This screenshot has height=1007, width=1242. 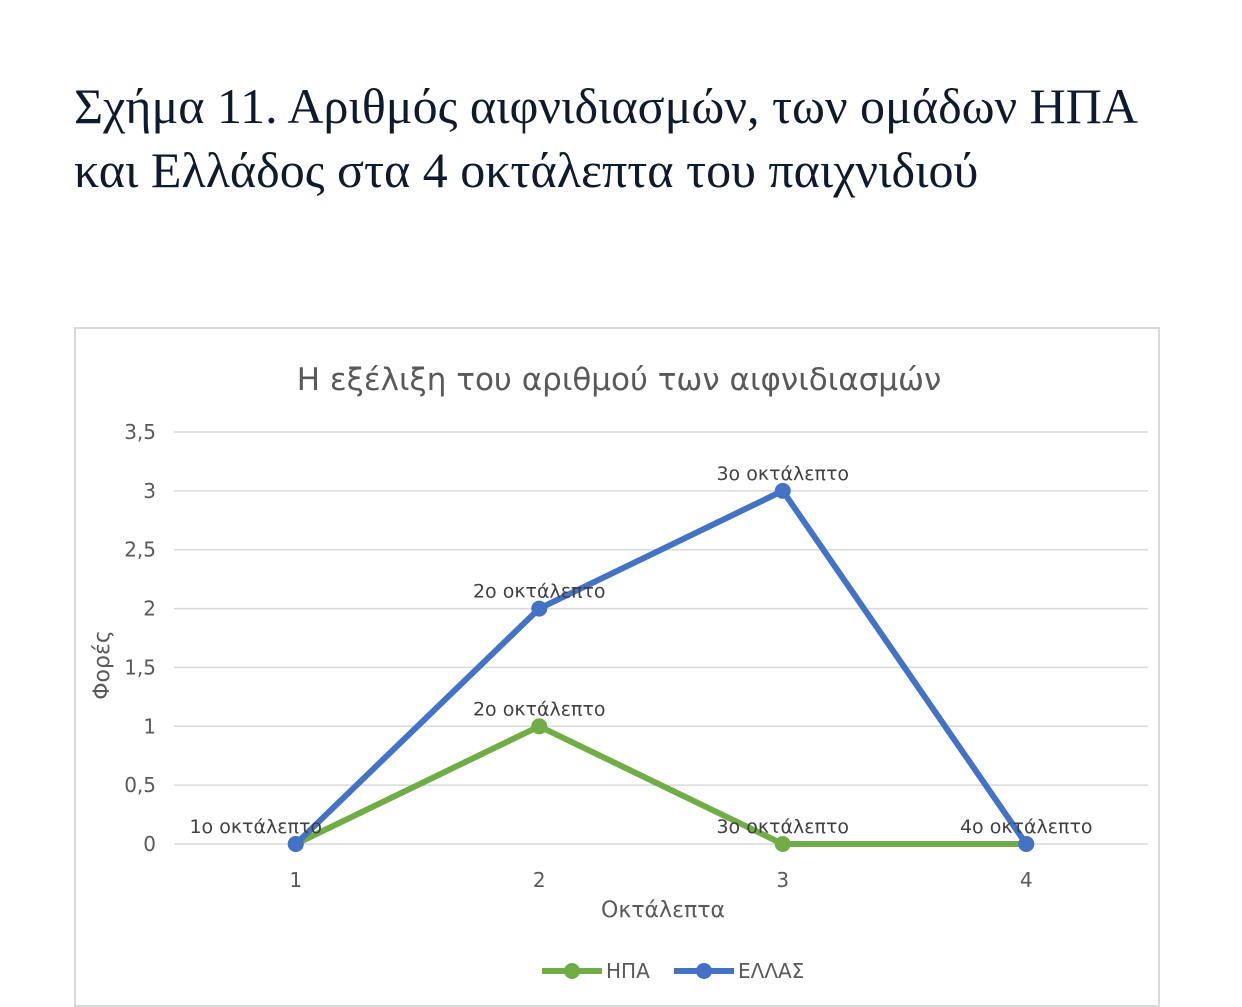 What do you see at coordinates (102, 665) in the screenshot?
I see `y-axis-label: Φορές` at bounding box center [102, 665].